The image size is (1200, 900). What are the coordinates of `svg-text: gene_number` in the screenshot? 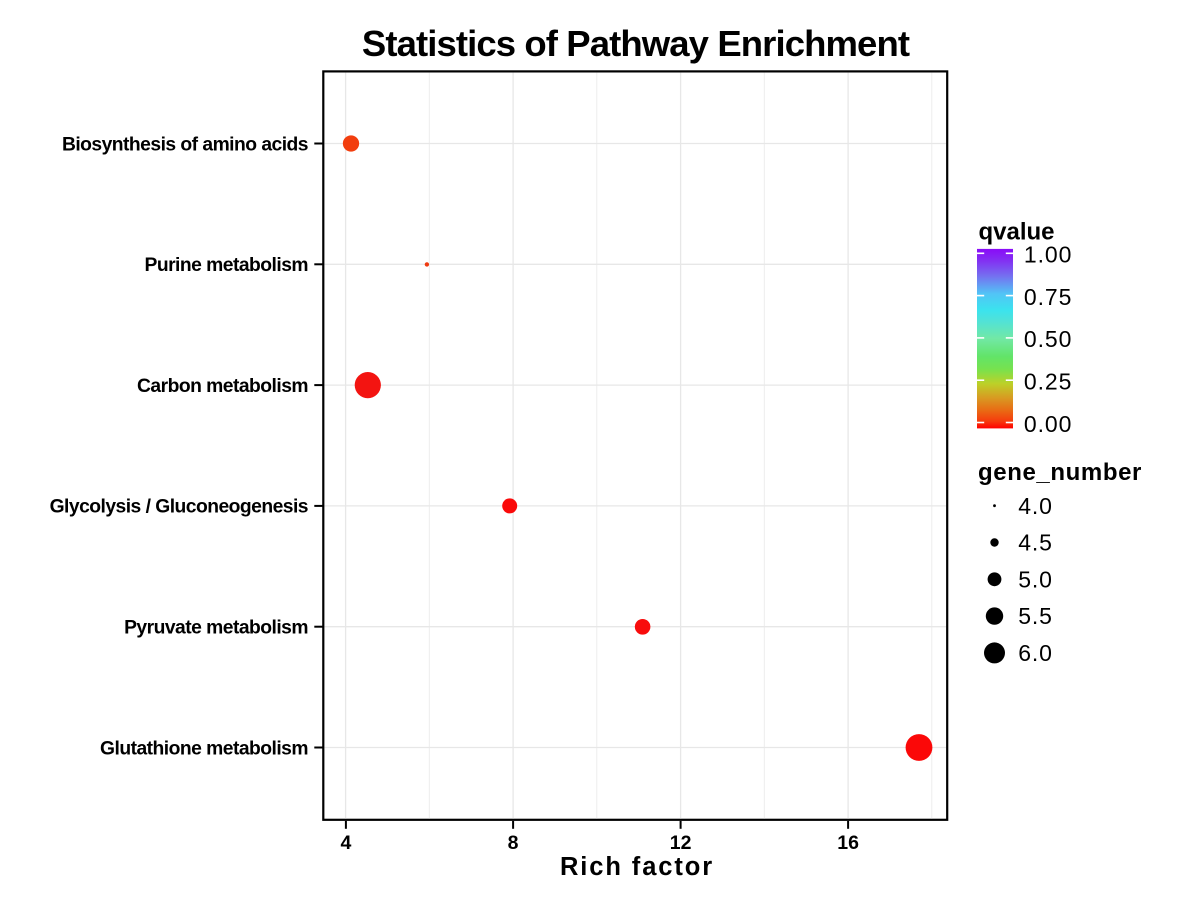 It's located at (1060, 472).